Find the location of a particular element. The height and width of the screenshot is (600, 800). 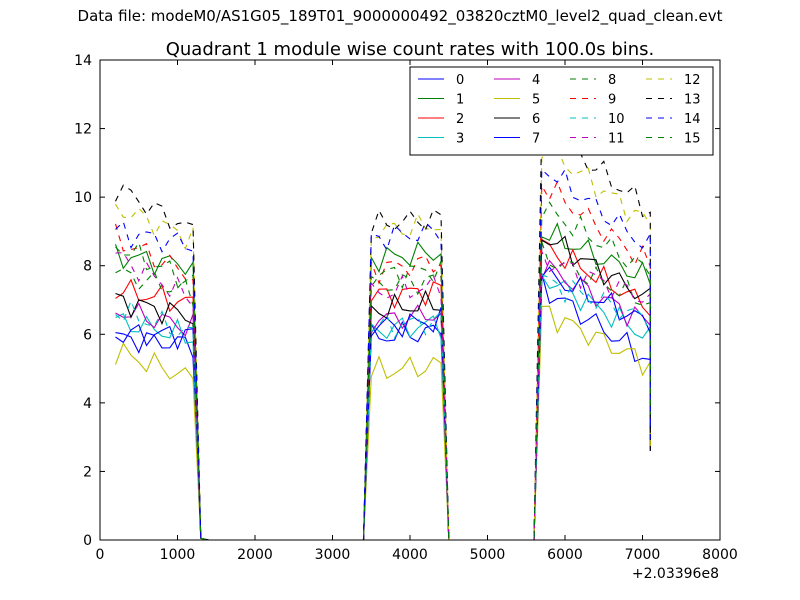

legend-label-5: 5 is located at coordinates (536, 100).